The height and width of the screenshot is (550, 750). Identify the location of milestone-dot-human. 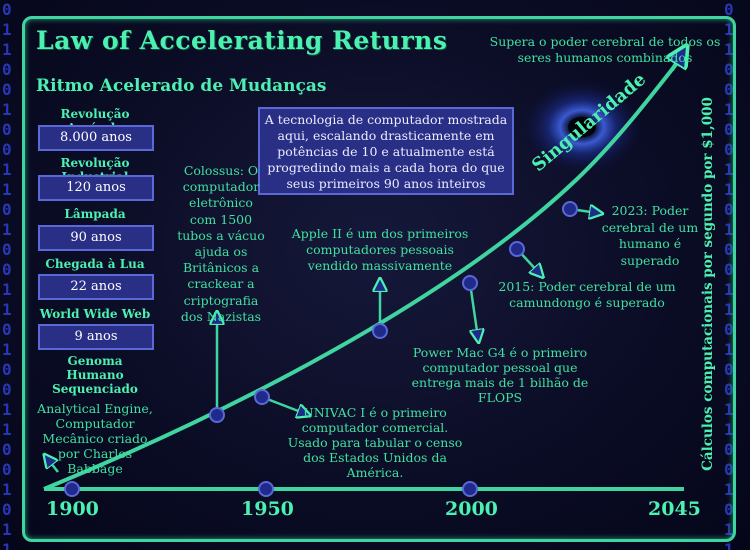
(570, 209).